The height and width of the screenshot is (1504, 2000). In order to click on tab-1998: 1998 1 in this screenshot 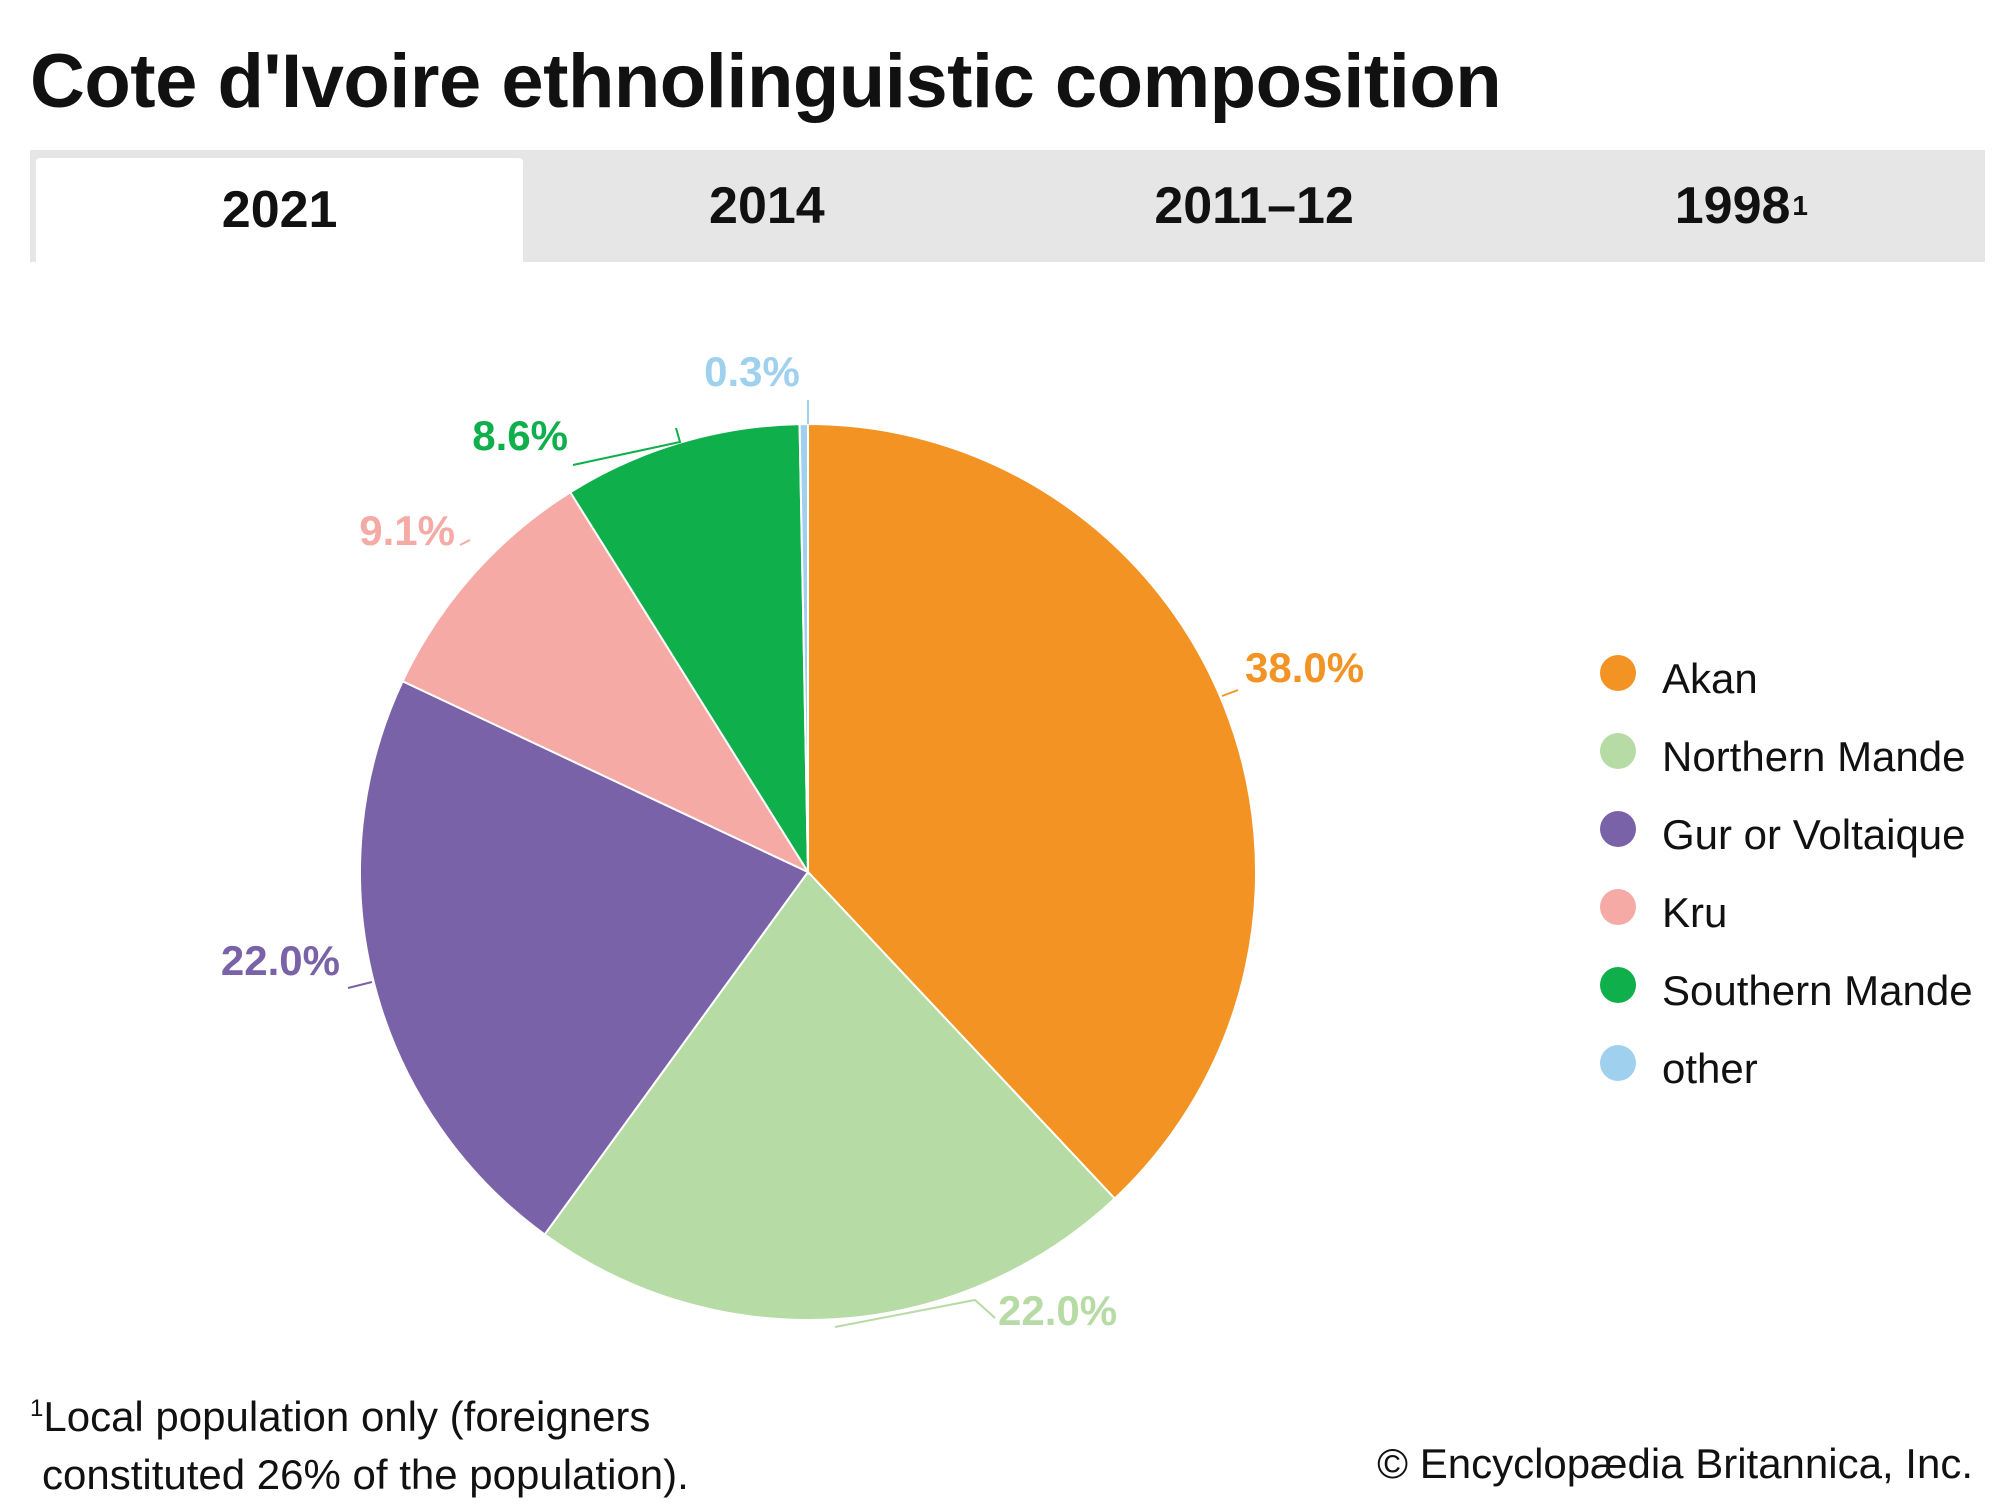, I will do `click(1741, 206)`.